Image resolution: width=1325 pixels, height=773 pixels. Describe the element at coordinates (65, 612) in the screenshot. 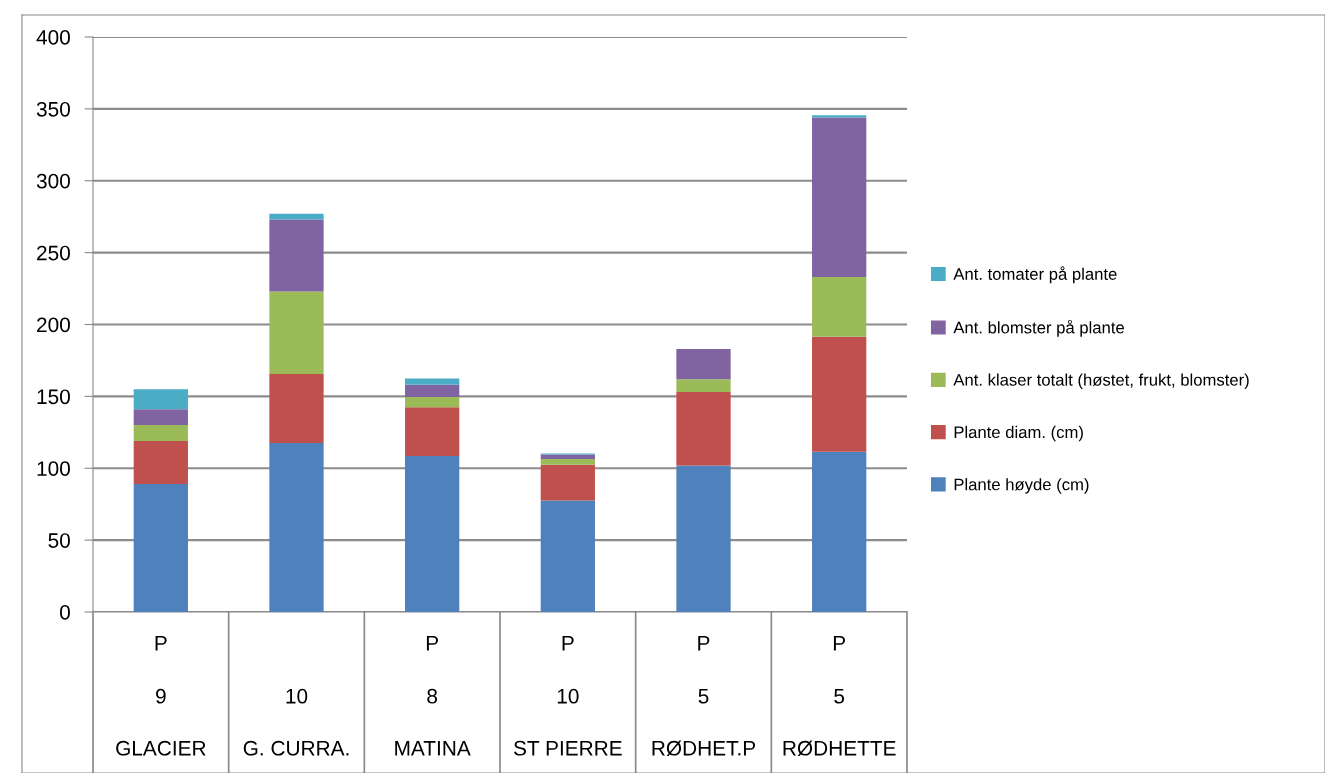

I see `y-tick-label: 0` at that location.